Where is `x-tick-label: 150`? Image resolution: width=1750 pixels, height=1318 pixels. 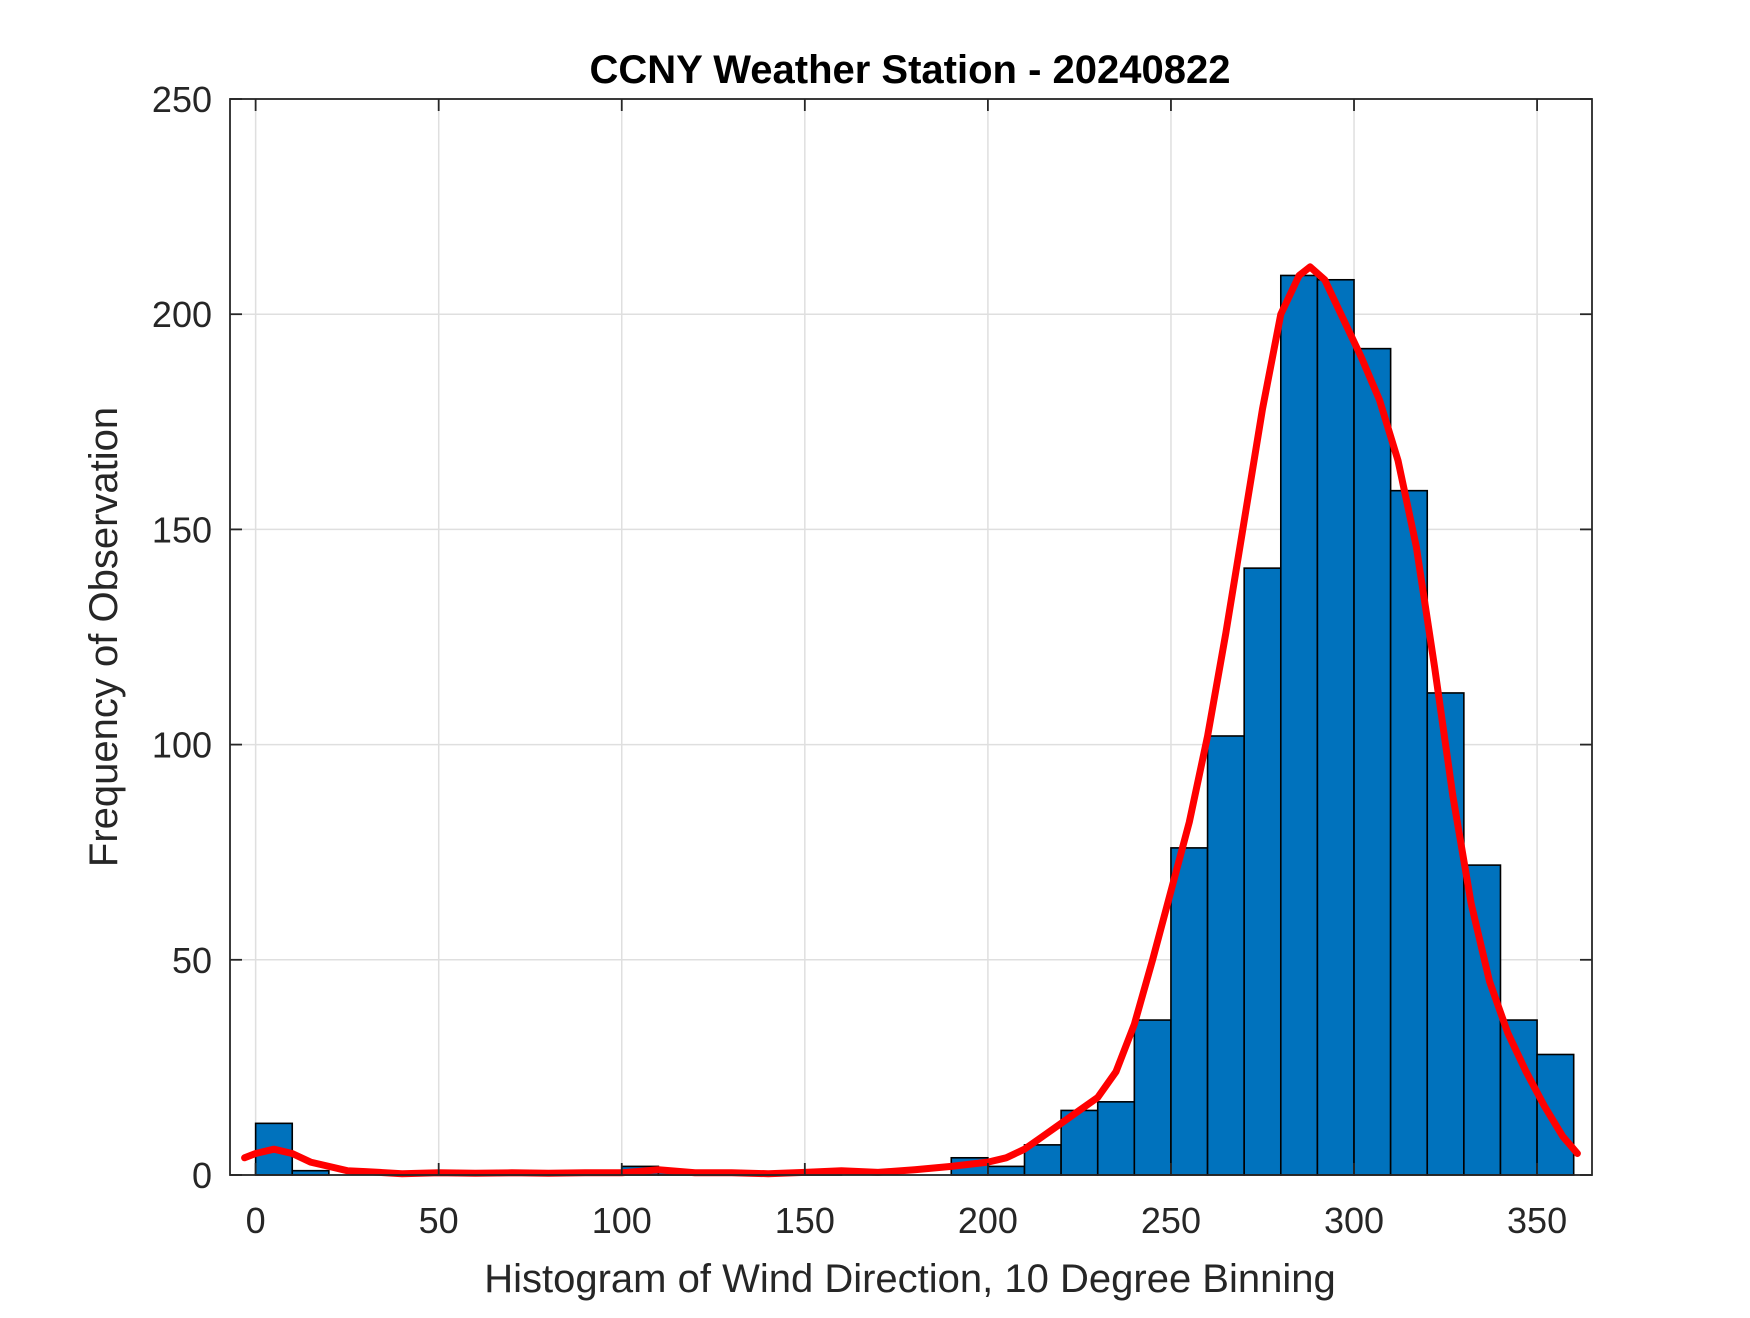 x-tick-label: 150 is located at coordinates (805, 1220).